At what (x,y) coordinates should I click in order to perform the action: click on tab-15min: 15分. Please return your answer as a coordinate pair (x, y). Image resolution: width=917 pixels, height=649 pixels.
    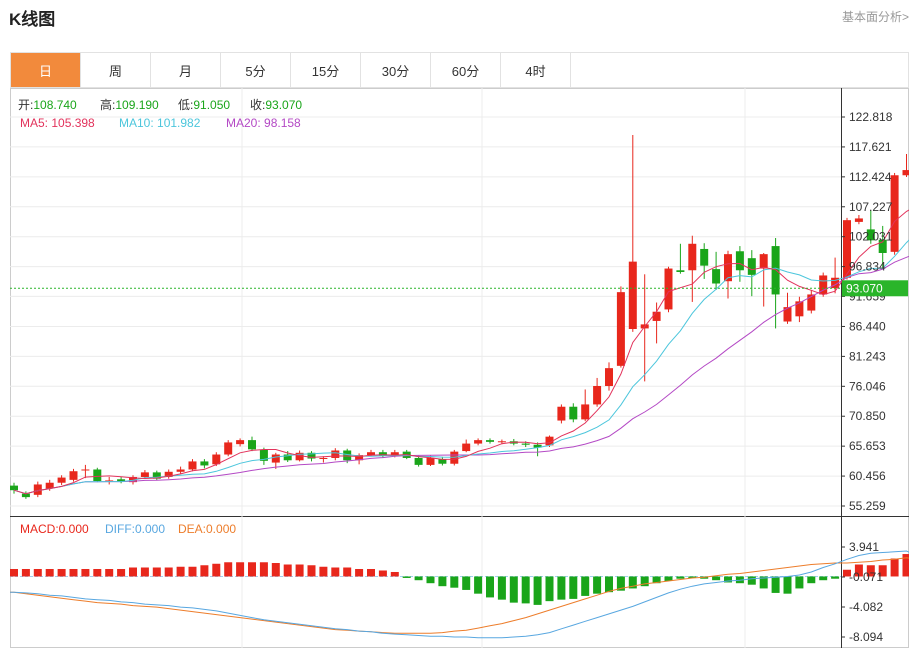
    Looking at the image, I should click on (326, 70).